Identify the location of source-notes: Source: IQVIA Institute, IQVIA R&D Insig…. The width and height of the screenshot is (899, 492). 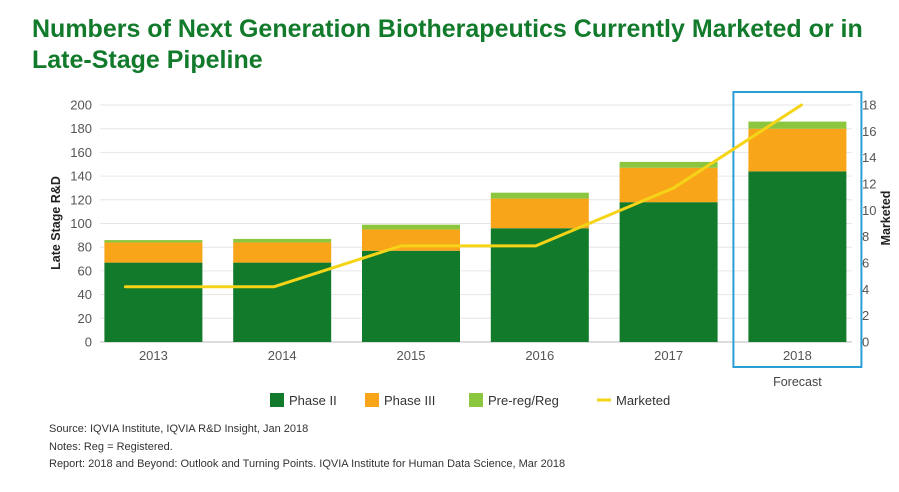
(307, 447).